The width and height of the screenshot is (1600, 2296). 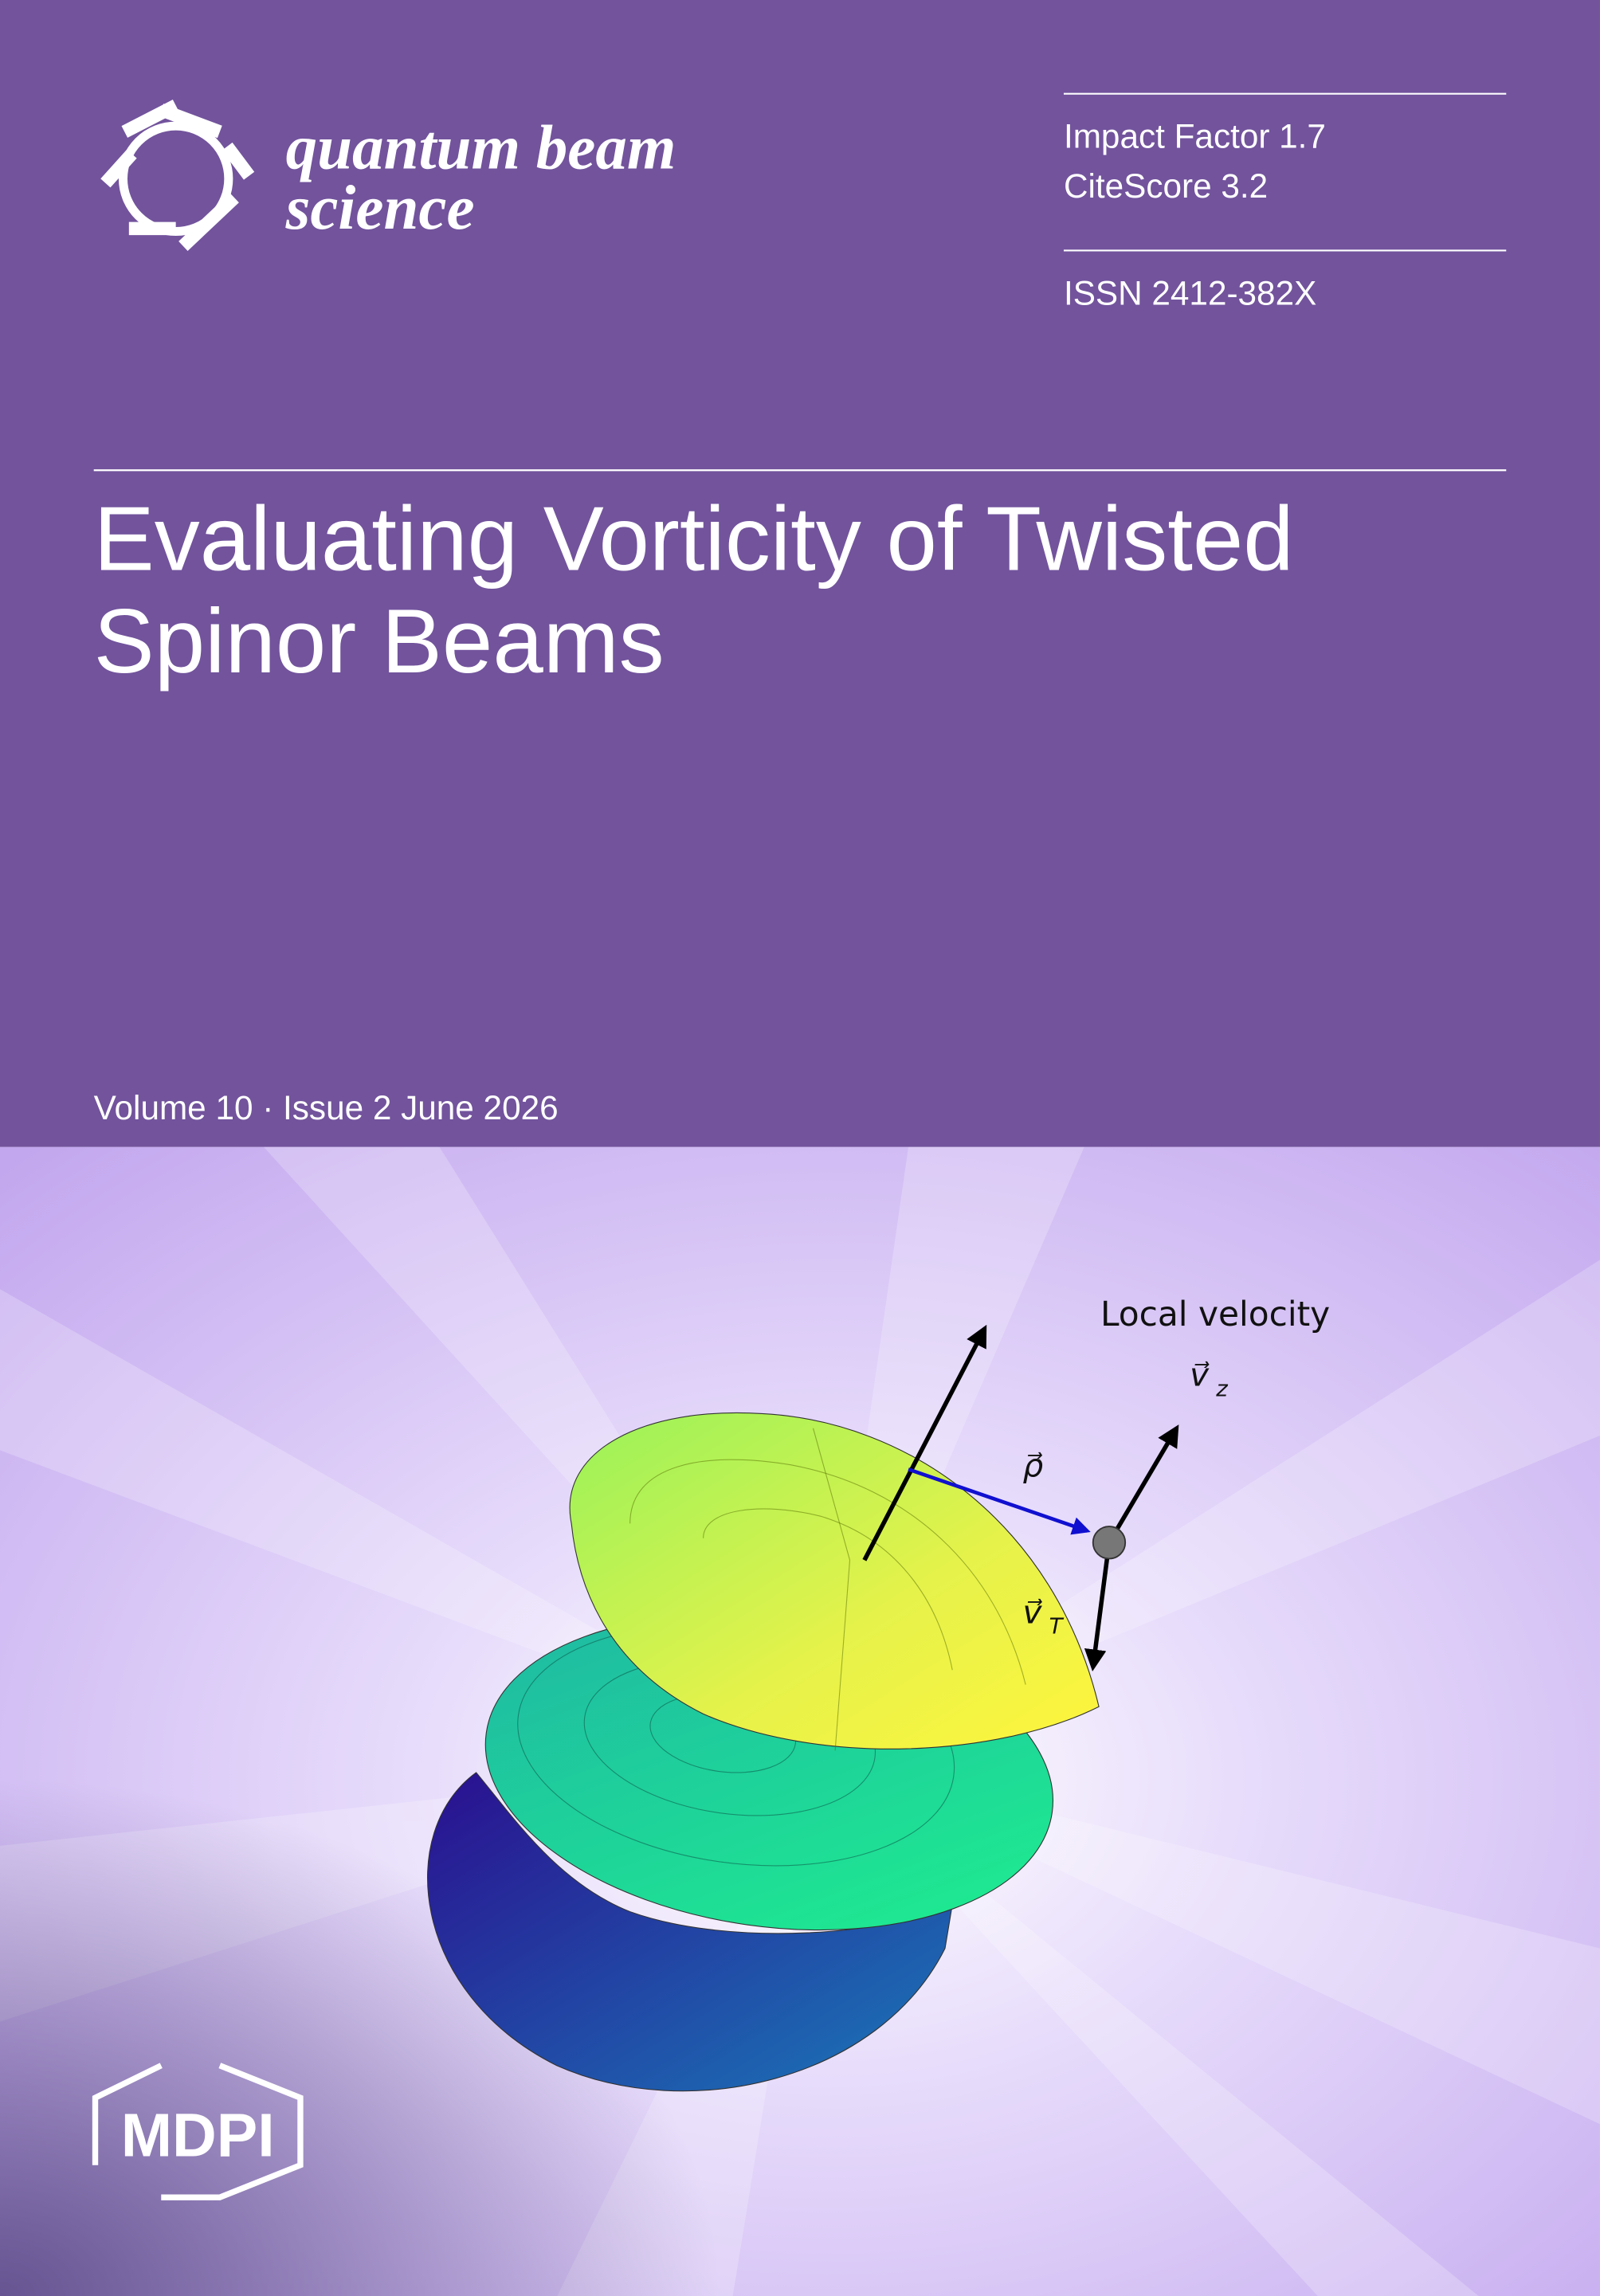 I want to click on publisher-logo-frame, so click(x=198, y=2131).